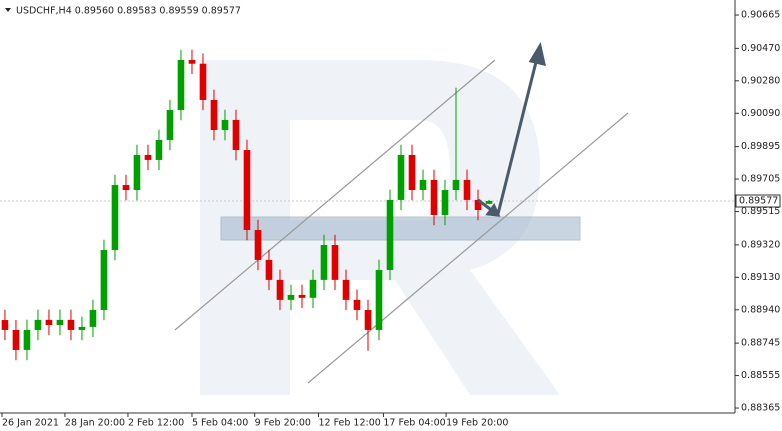 Image resolution: width=782 pixels, height=431 pixels. I want to click on x-tick-label: 17 Feb 04:00, so click(414, 423).